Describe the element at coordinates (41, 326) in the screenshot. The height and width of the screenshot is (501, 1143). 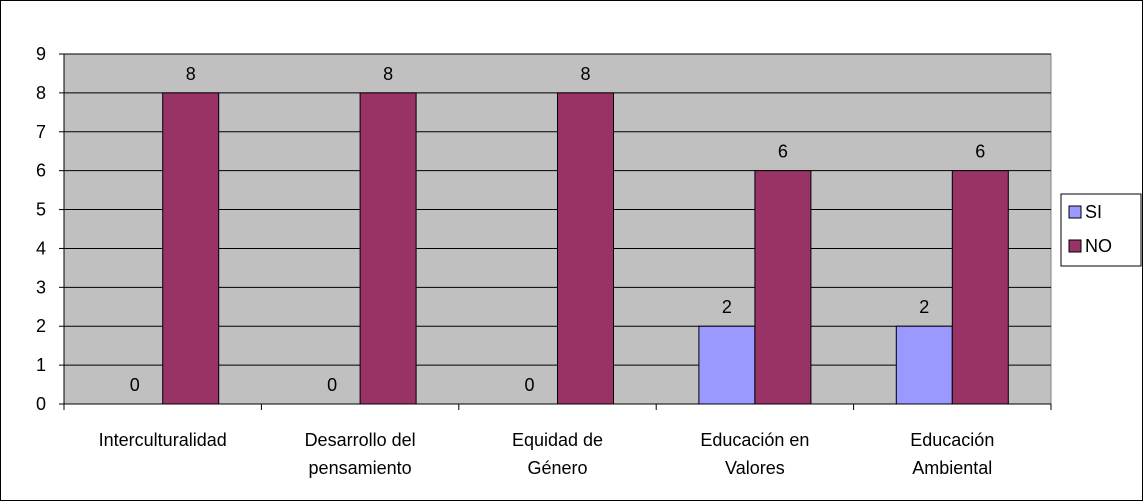
I see `y-tick-label: 2` at that location.